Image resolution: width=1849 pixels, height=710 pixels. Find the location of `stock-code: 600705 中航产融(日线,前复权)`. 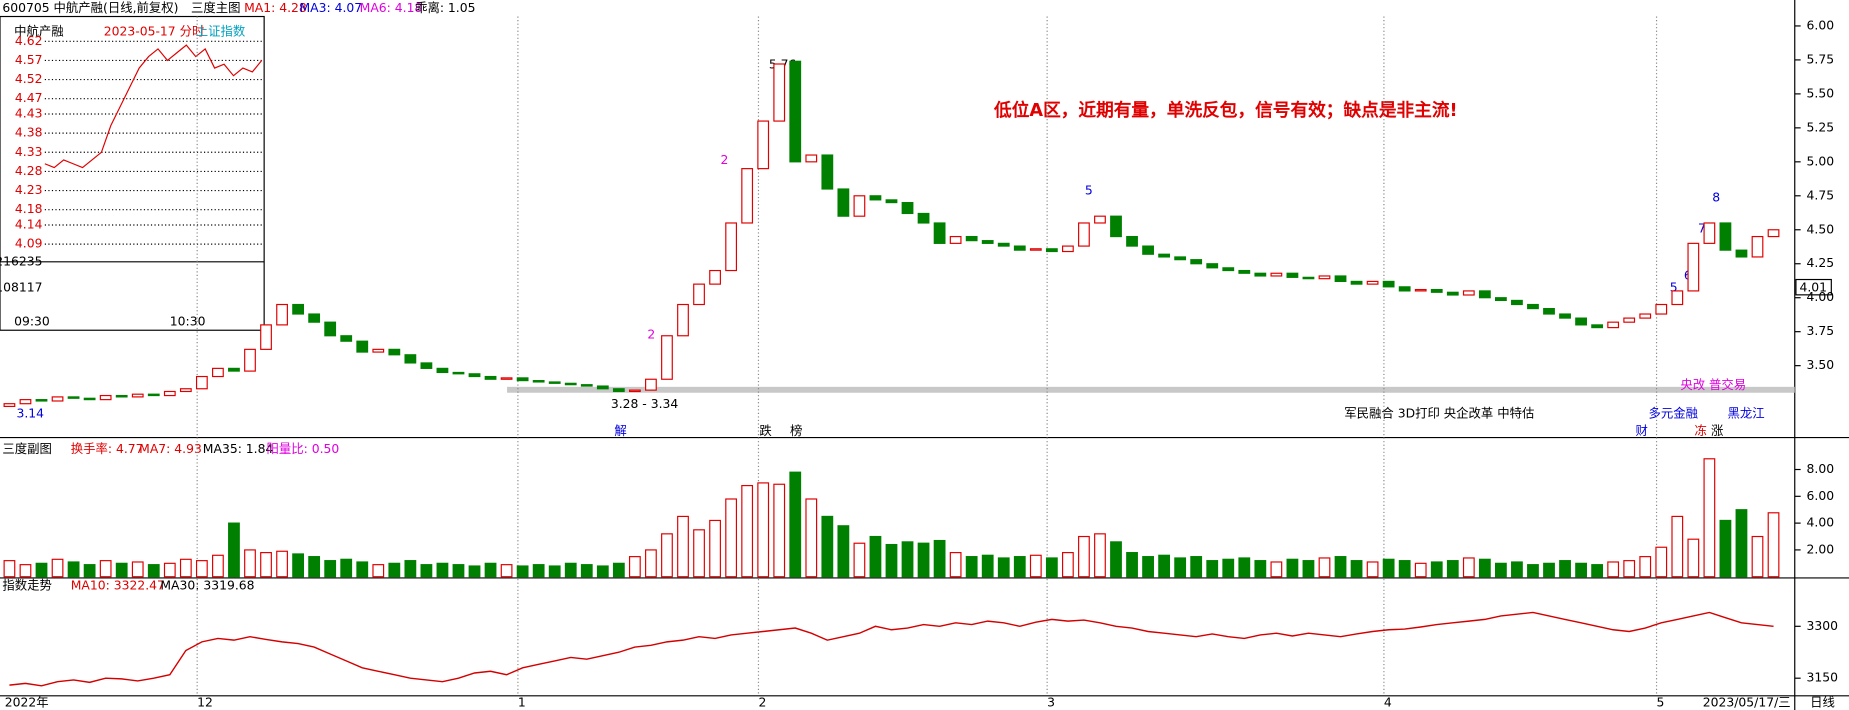

stock-code: 600705 中航产融(日线,前复权) is located at coordinates (90, 7).